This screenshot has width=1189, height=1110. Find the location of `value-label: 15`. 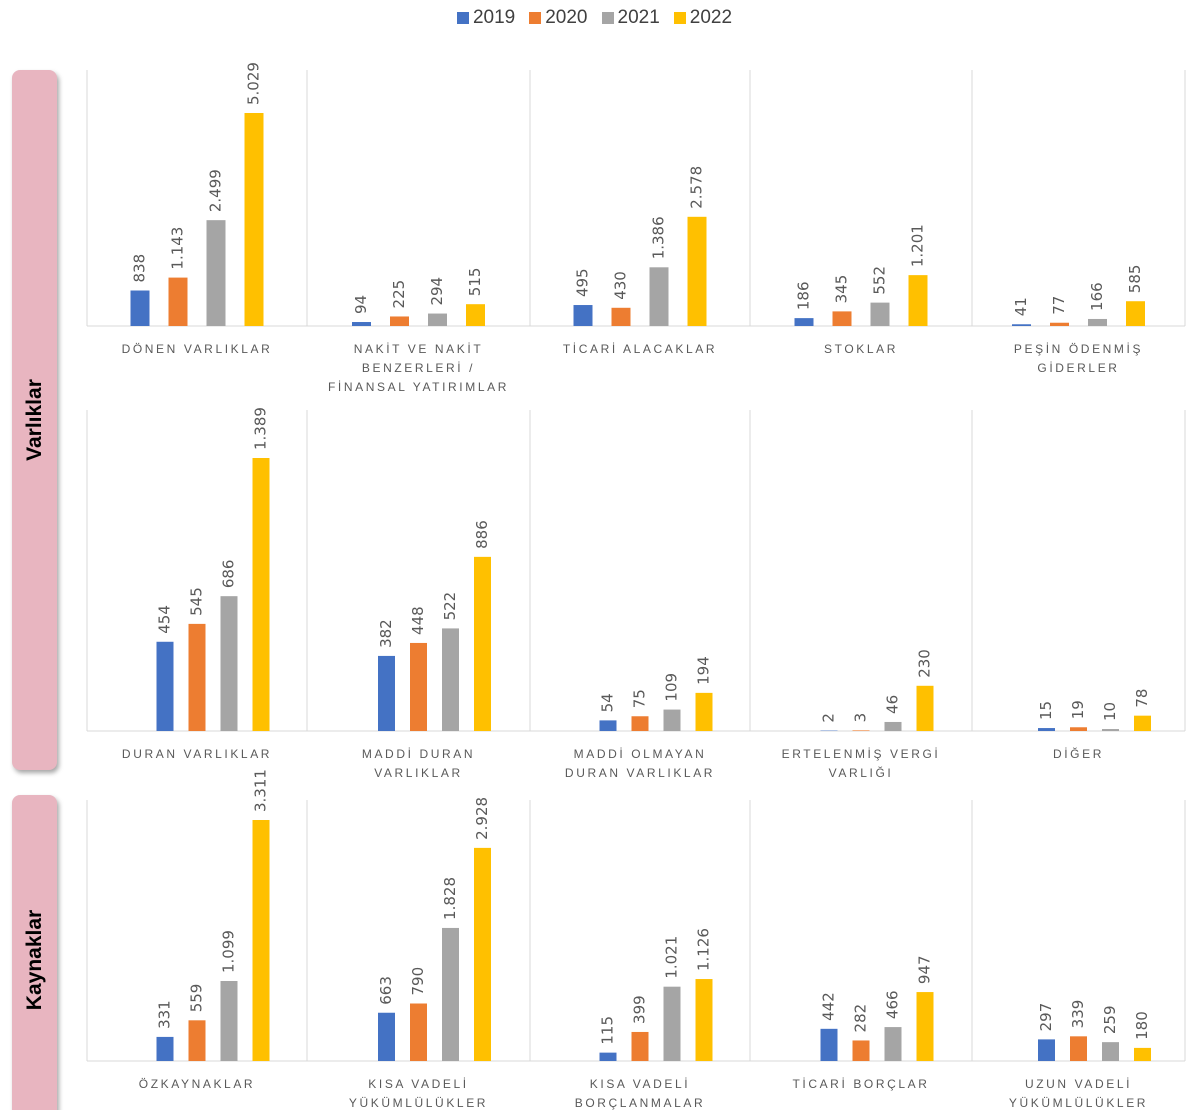

value-label: 15 is located at coordinates (1046, 710).